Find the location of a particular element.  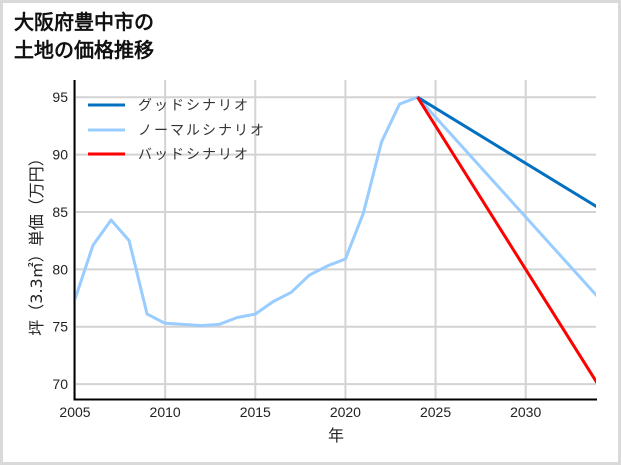

y-tick-label: 70 is located at coordinates (60, 384).